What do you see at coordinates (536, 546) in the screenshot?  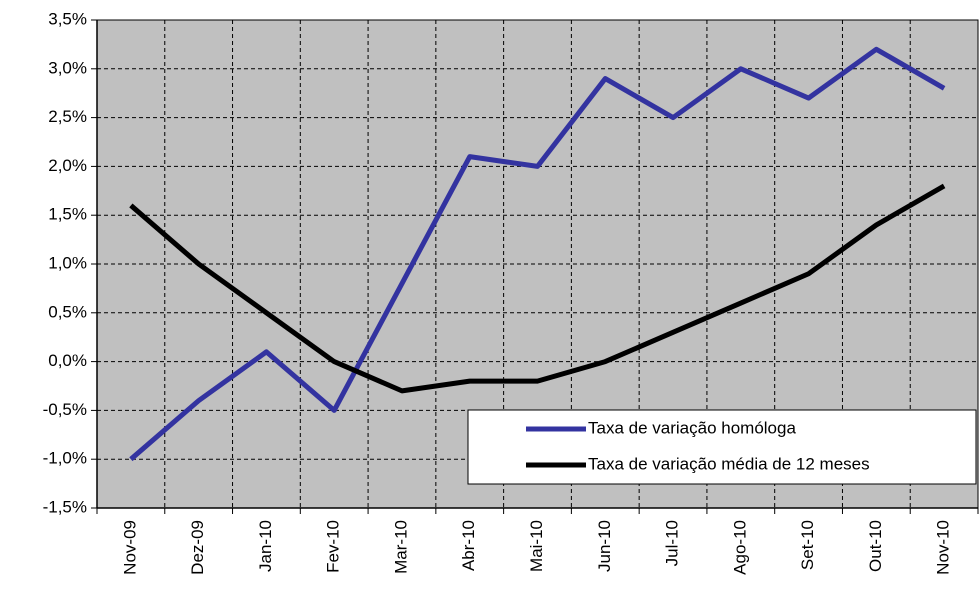 I see `x-tick-label: Mai-10` at bounding box center [536, 546].